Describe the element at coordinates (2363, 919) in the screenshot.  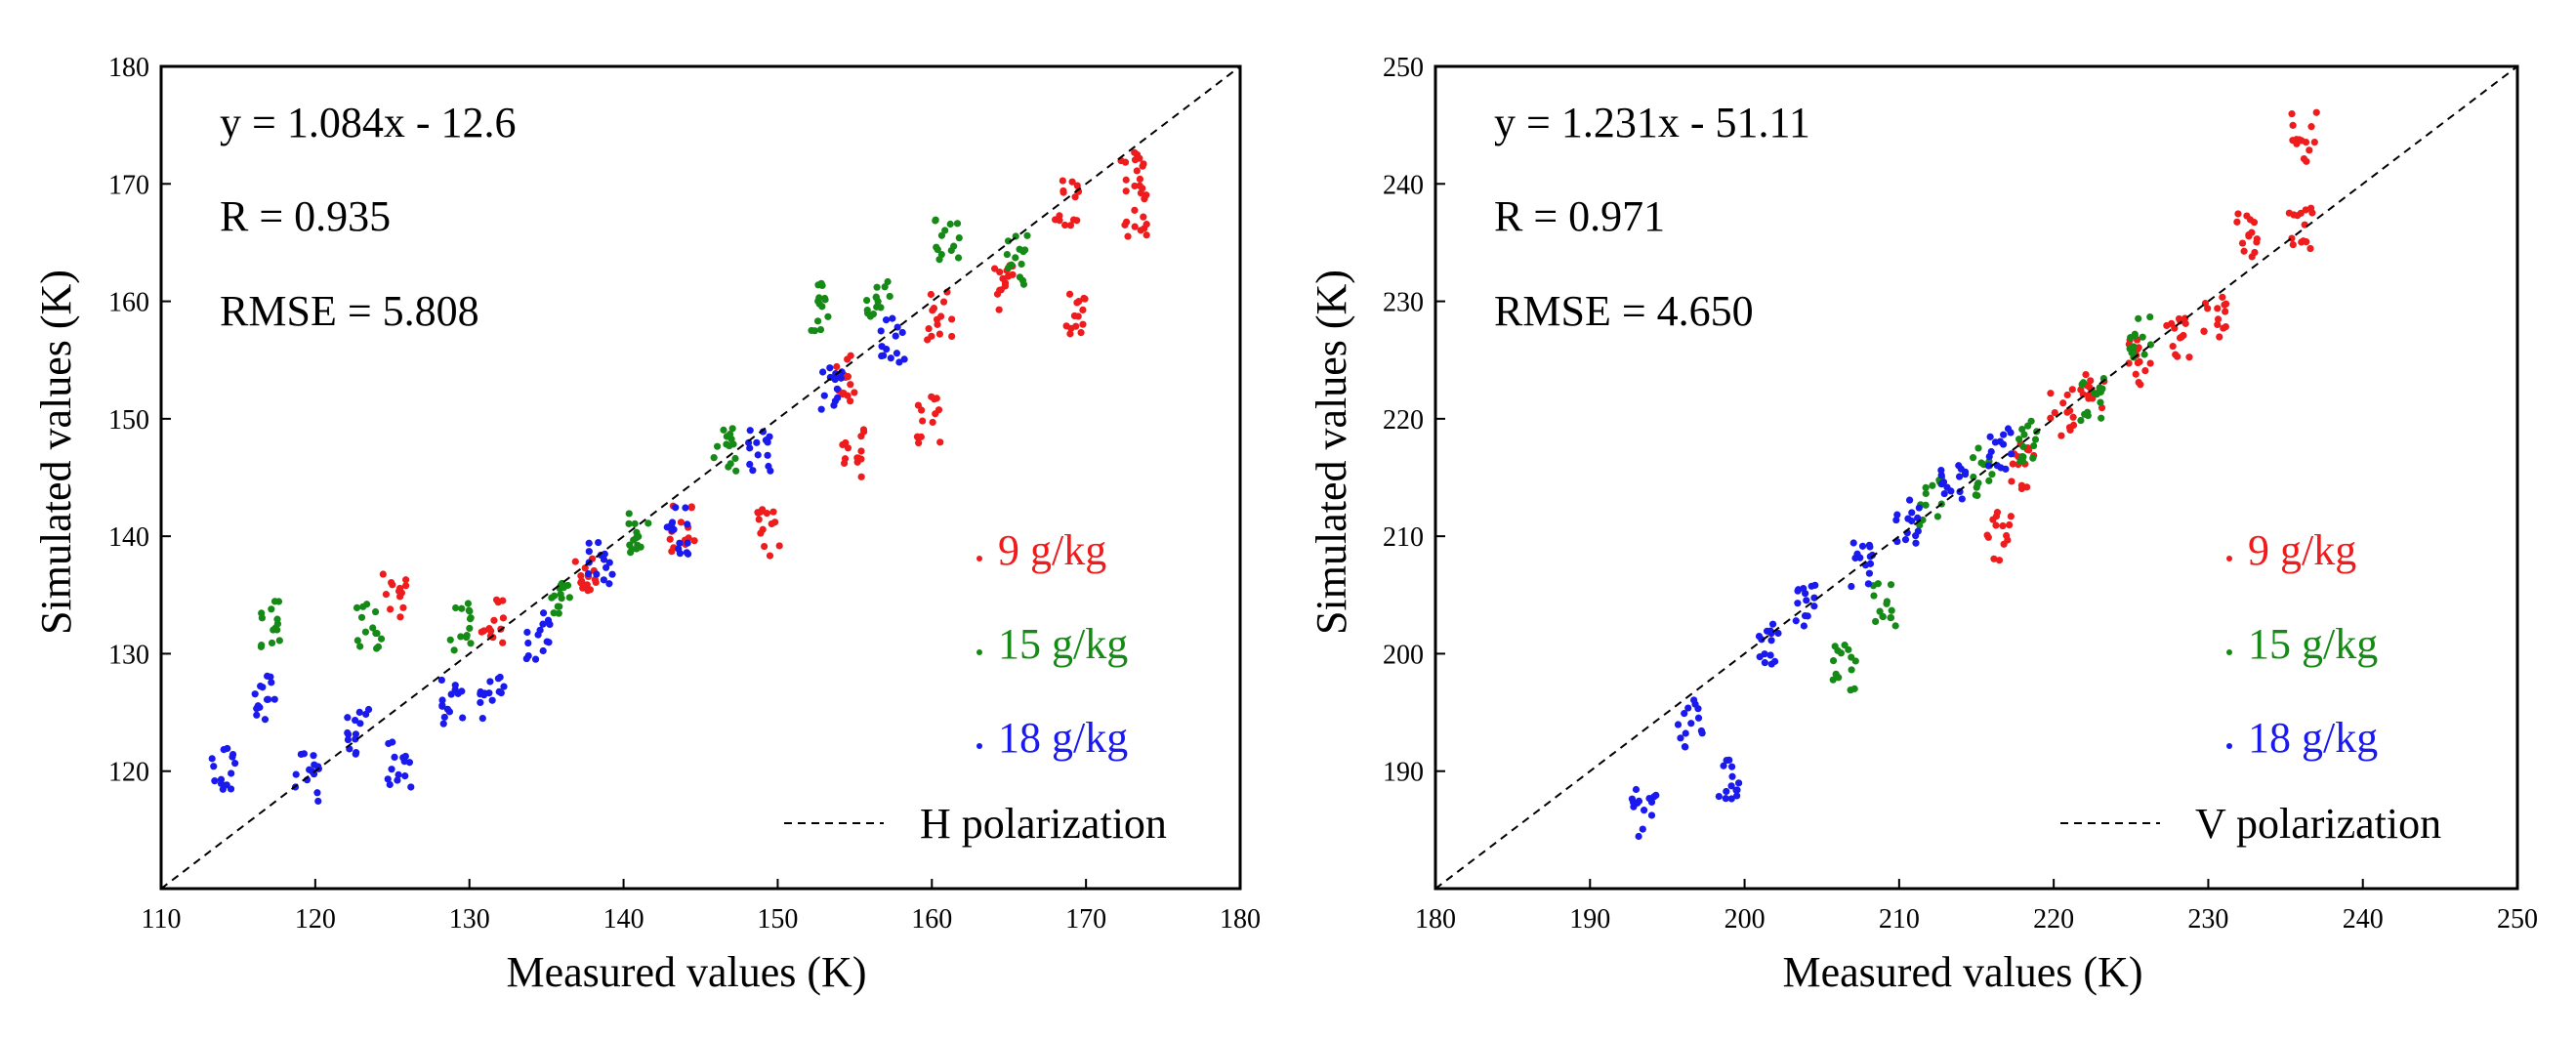
I see `x-tick-label: 240` at that location.